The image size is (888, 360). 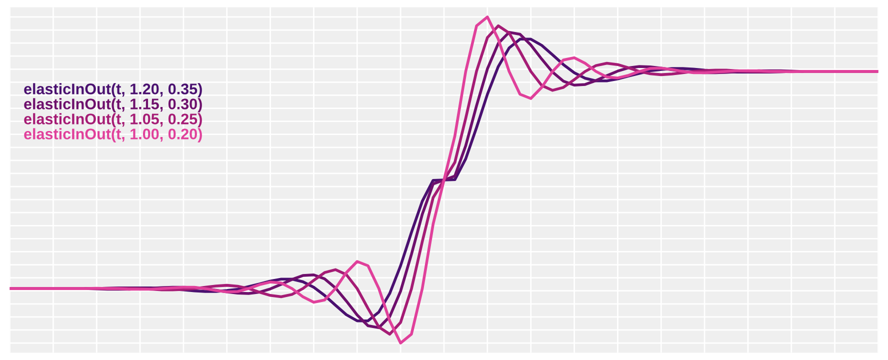 I want to click on text: elasticInOut(t, 1.15, 0.30), so click(x=113, y=105).